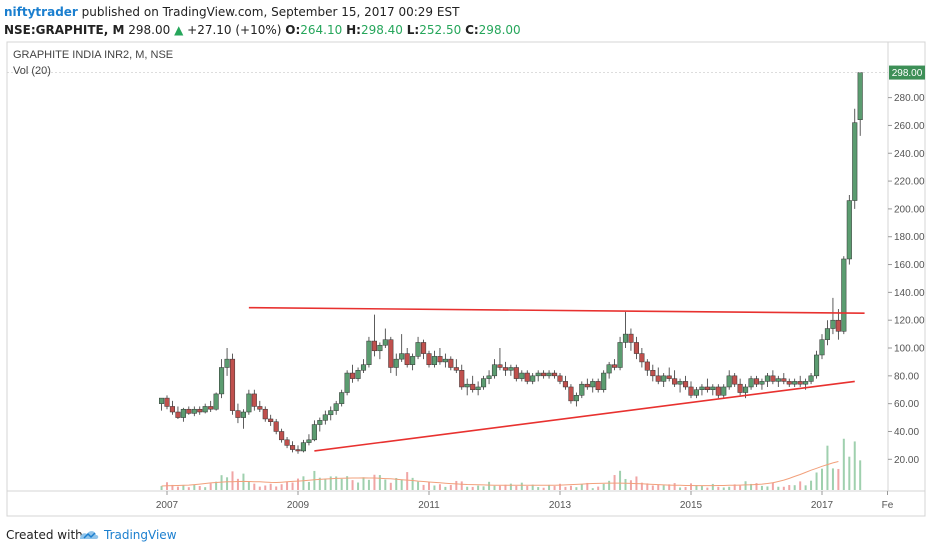 The image size is (932, 550). I want to click on footer: Created with TradingView, so click(466, 535).